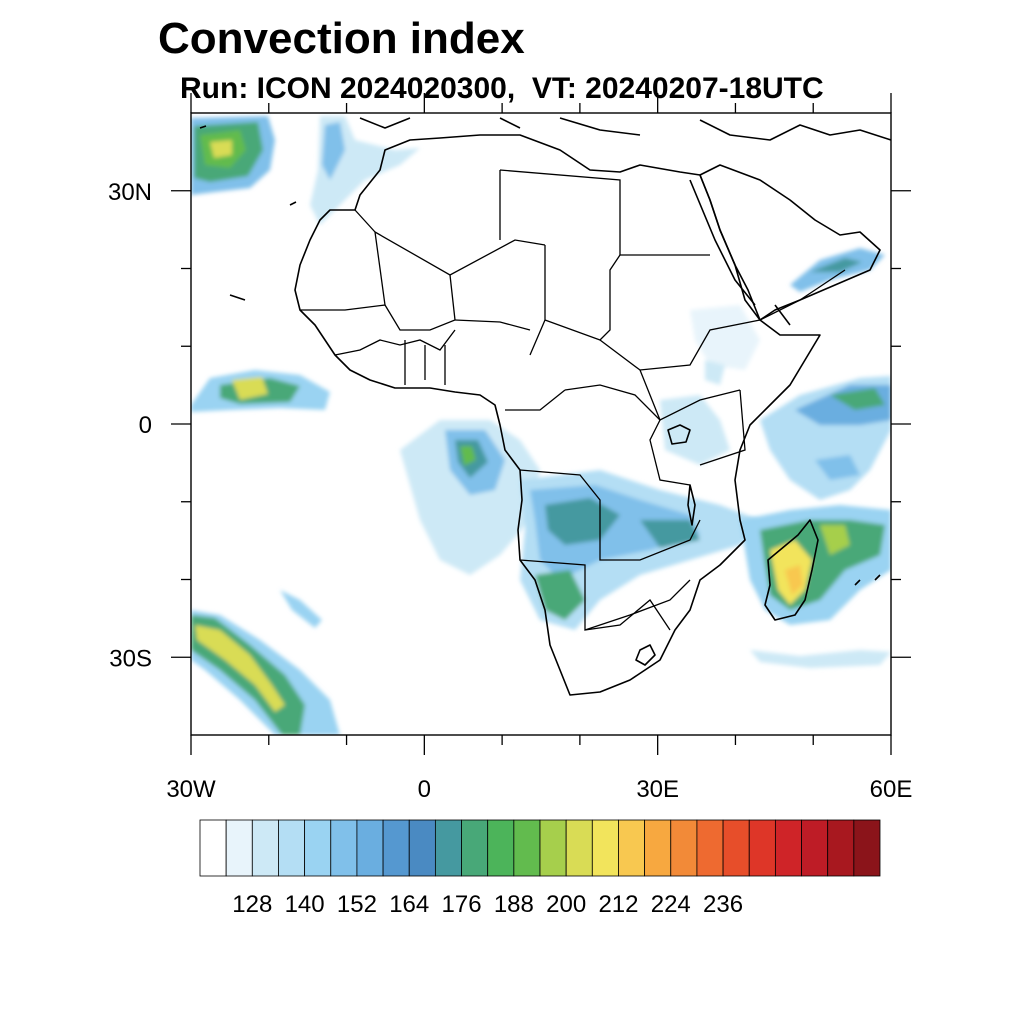 This screenshot has height=1024, width=1024. What do you see at coordinates (723, 904) in the screenshot?
I see `colorbar-label: 236` at bounding box center [723, 904].